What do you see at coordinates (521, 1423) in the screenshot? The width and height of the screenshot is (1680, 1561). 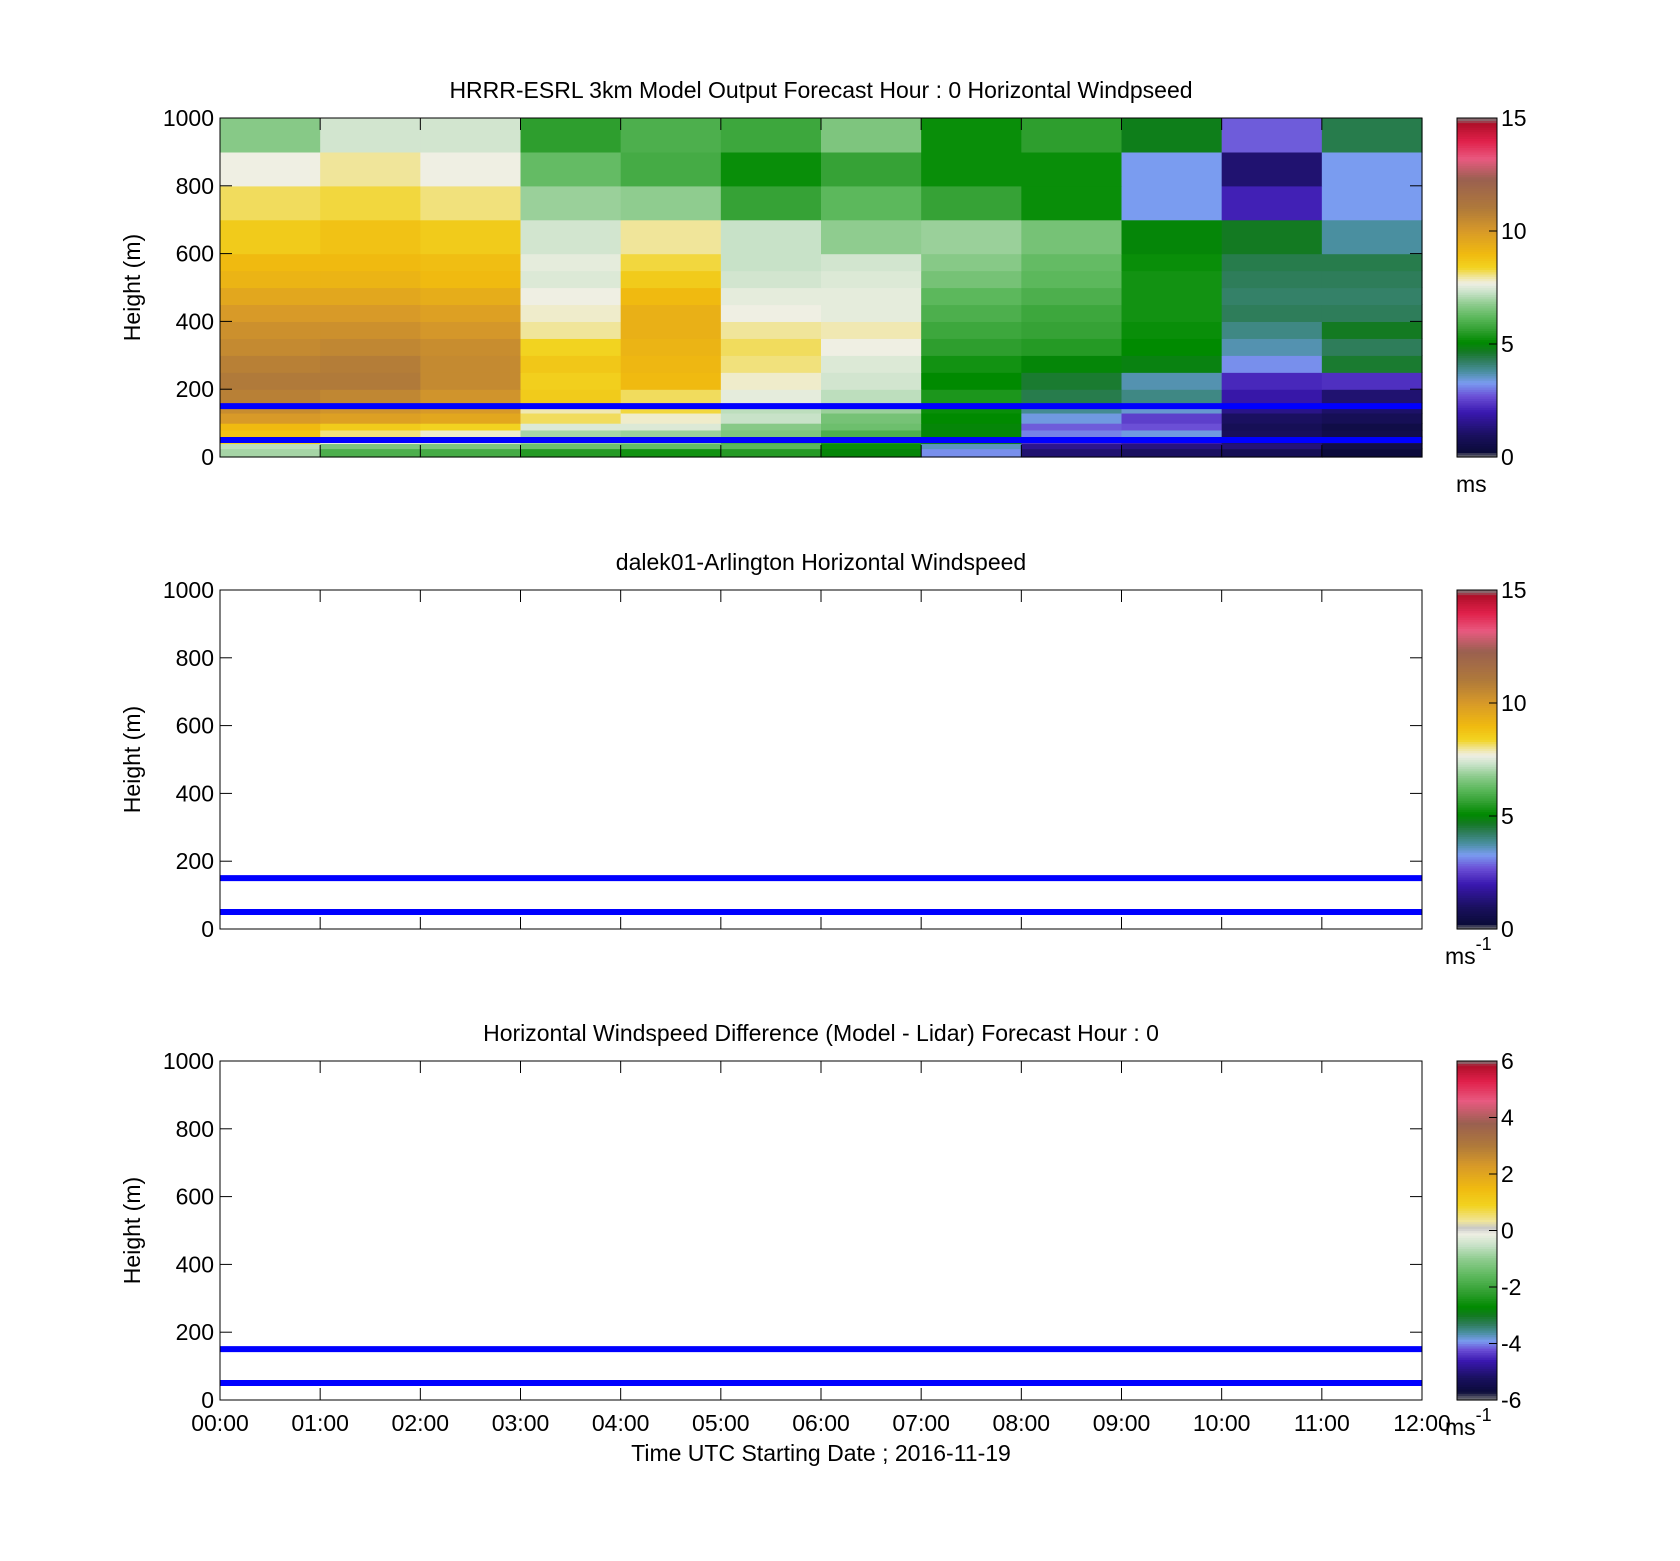 I see `x-tick-label: 03:00` at bounding box center [521, 1423].